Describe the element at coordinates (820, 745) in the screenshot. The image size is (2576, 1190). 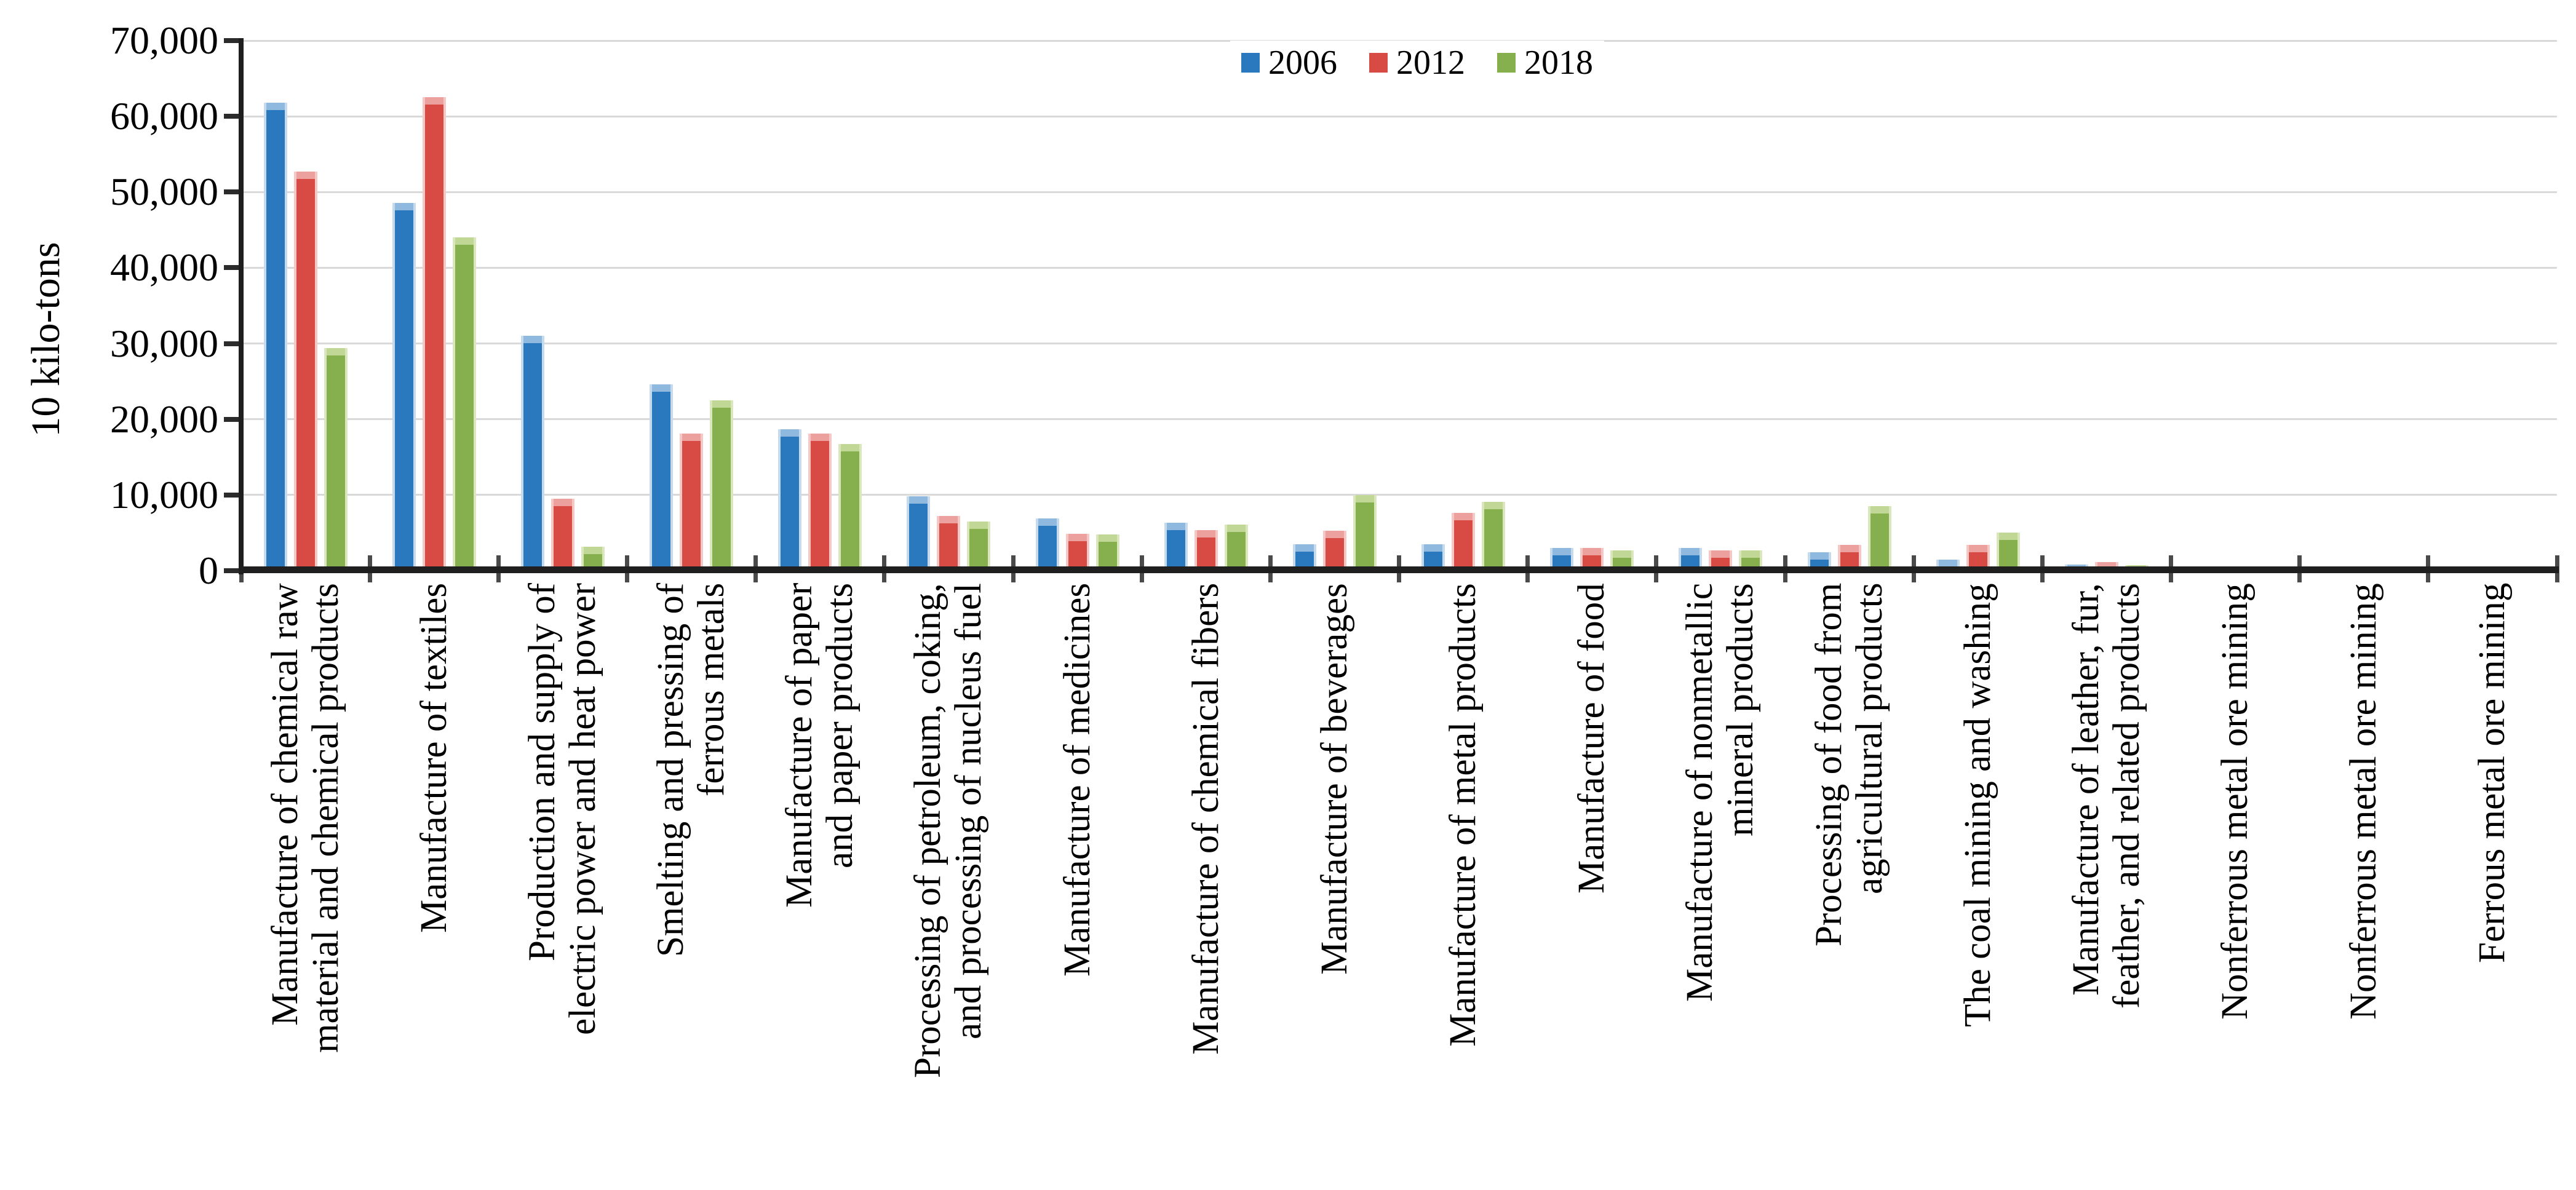
I see `category-label: Manufacture of paper and paper products` at that location.